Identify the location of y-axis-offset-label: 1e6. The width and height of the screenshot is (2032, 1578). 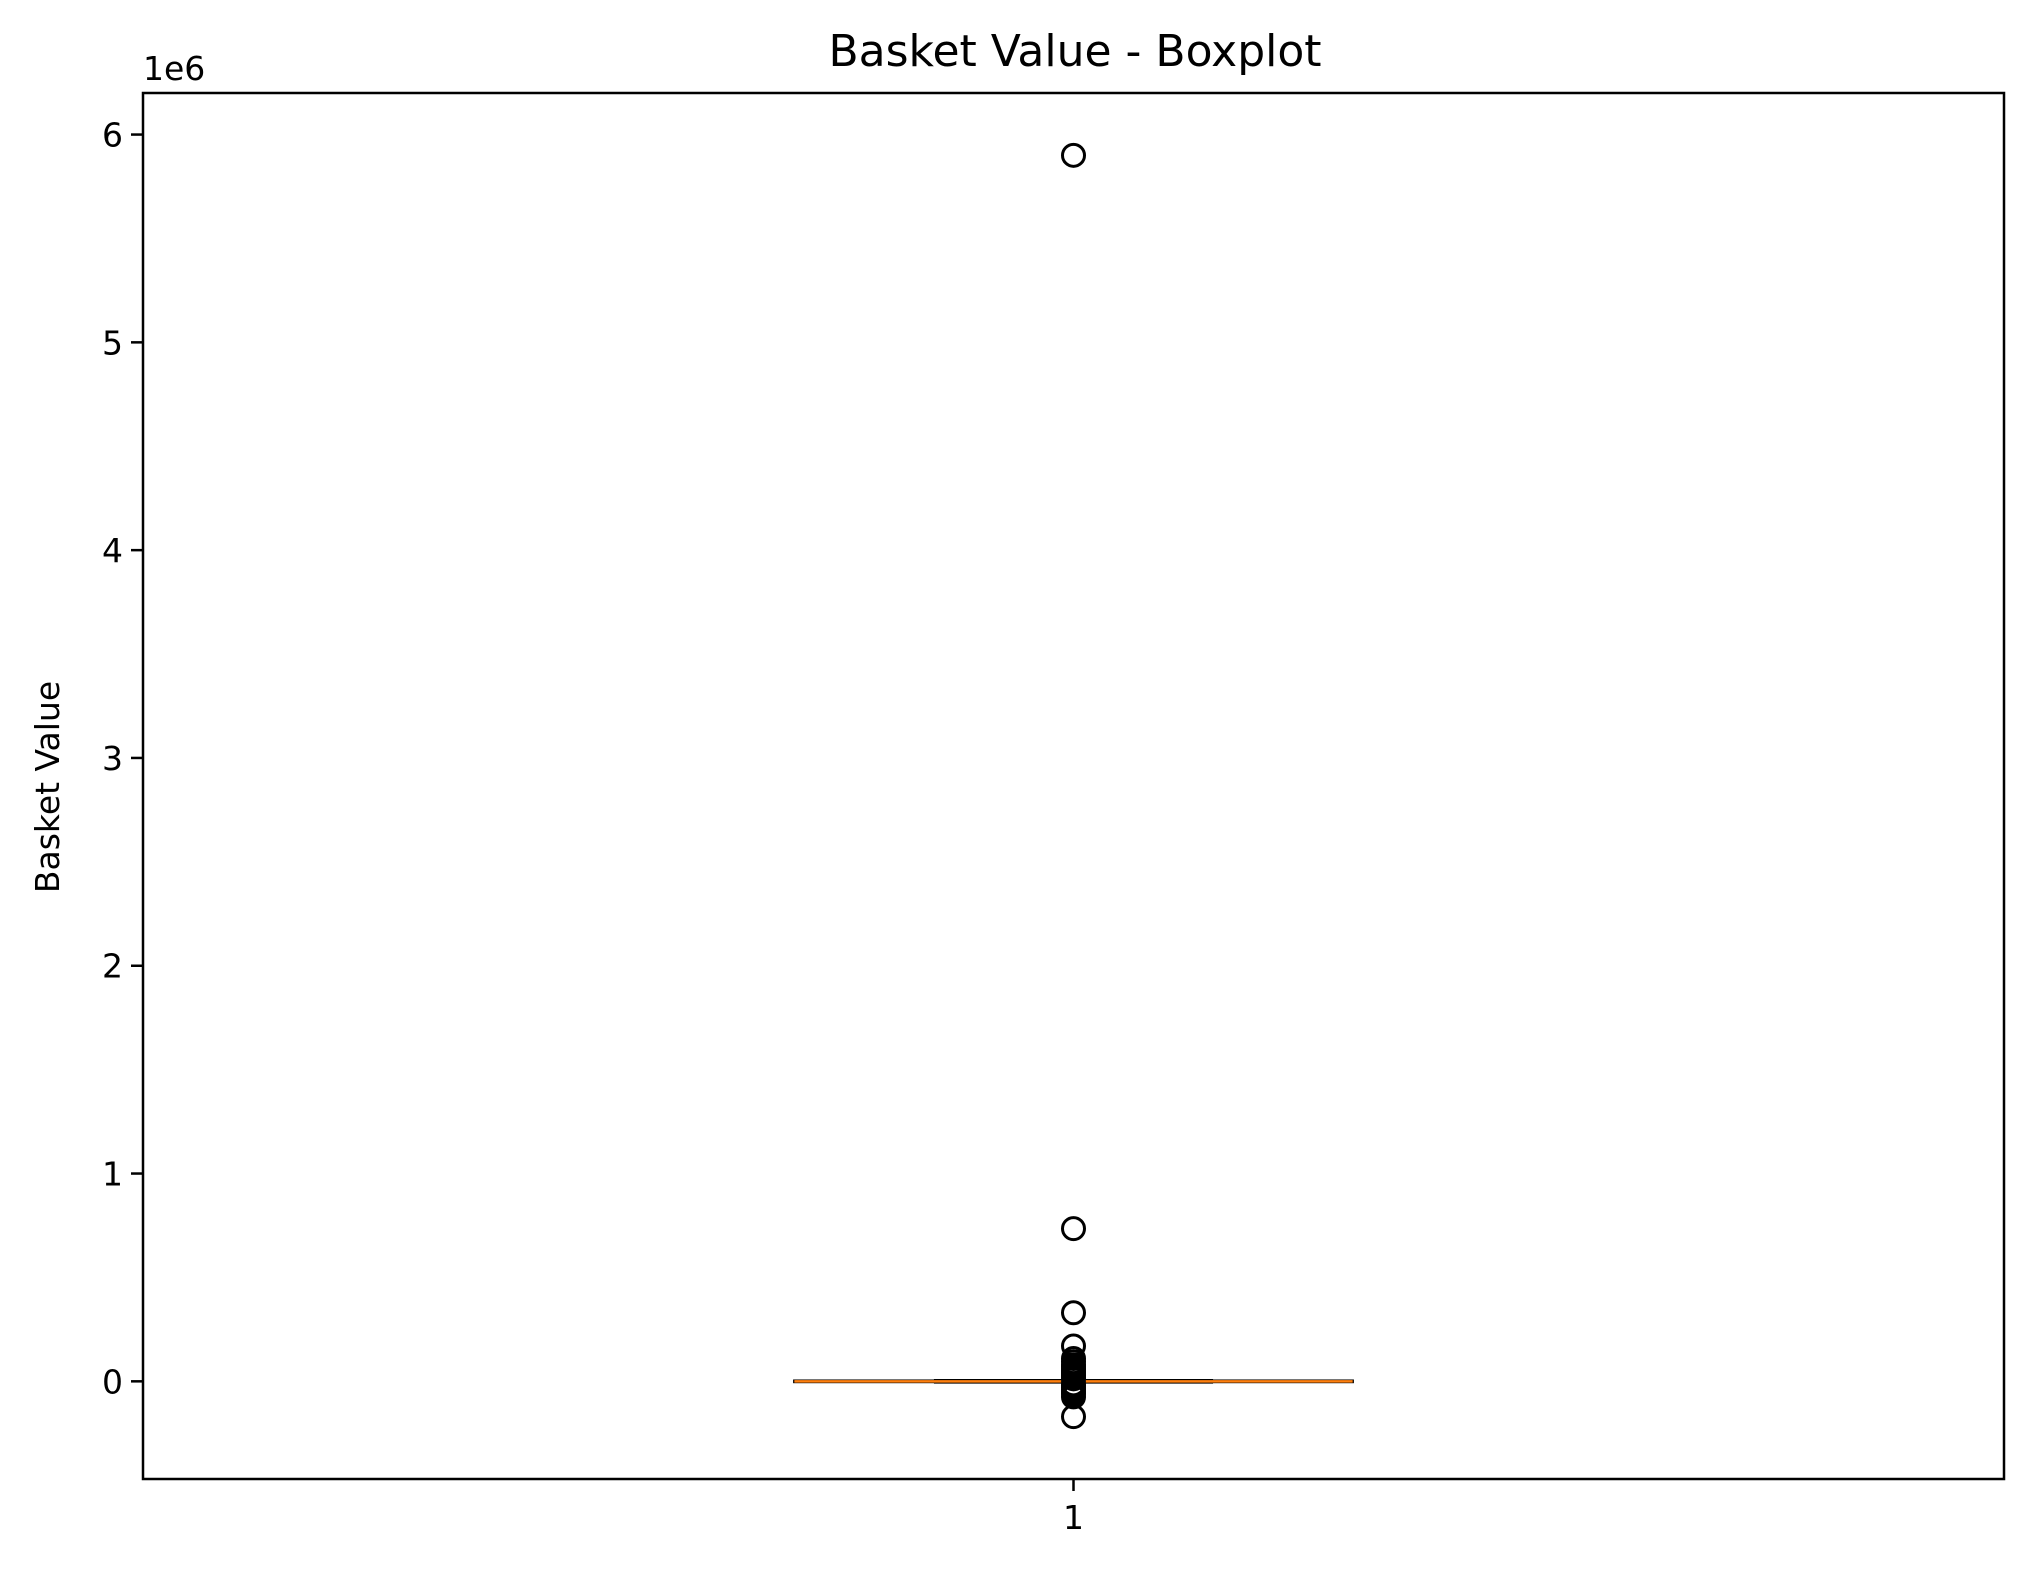
(174, 68).